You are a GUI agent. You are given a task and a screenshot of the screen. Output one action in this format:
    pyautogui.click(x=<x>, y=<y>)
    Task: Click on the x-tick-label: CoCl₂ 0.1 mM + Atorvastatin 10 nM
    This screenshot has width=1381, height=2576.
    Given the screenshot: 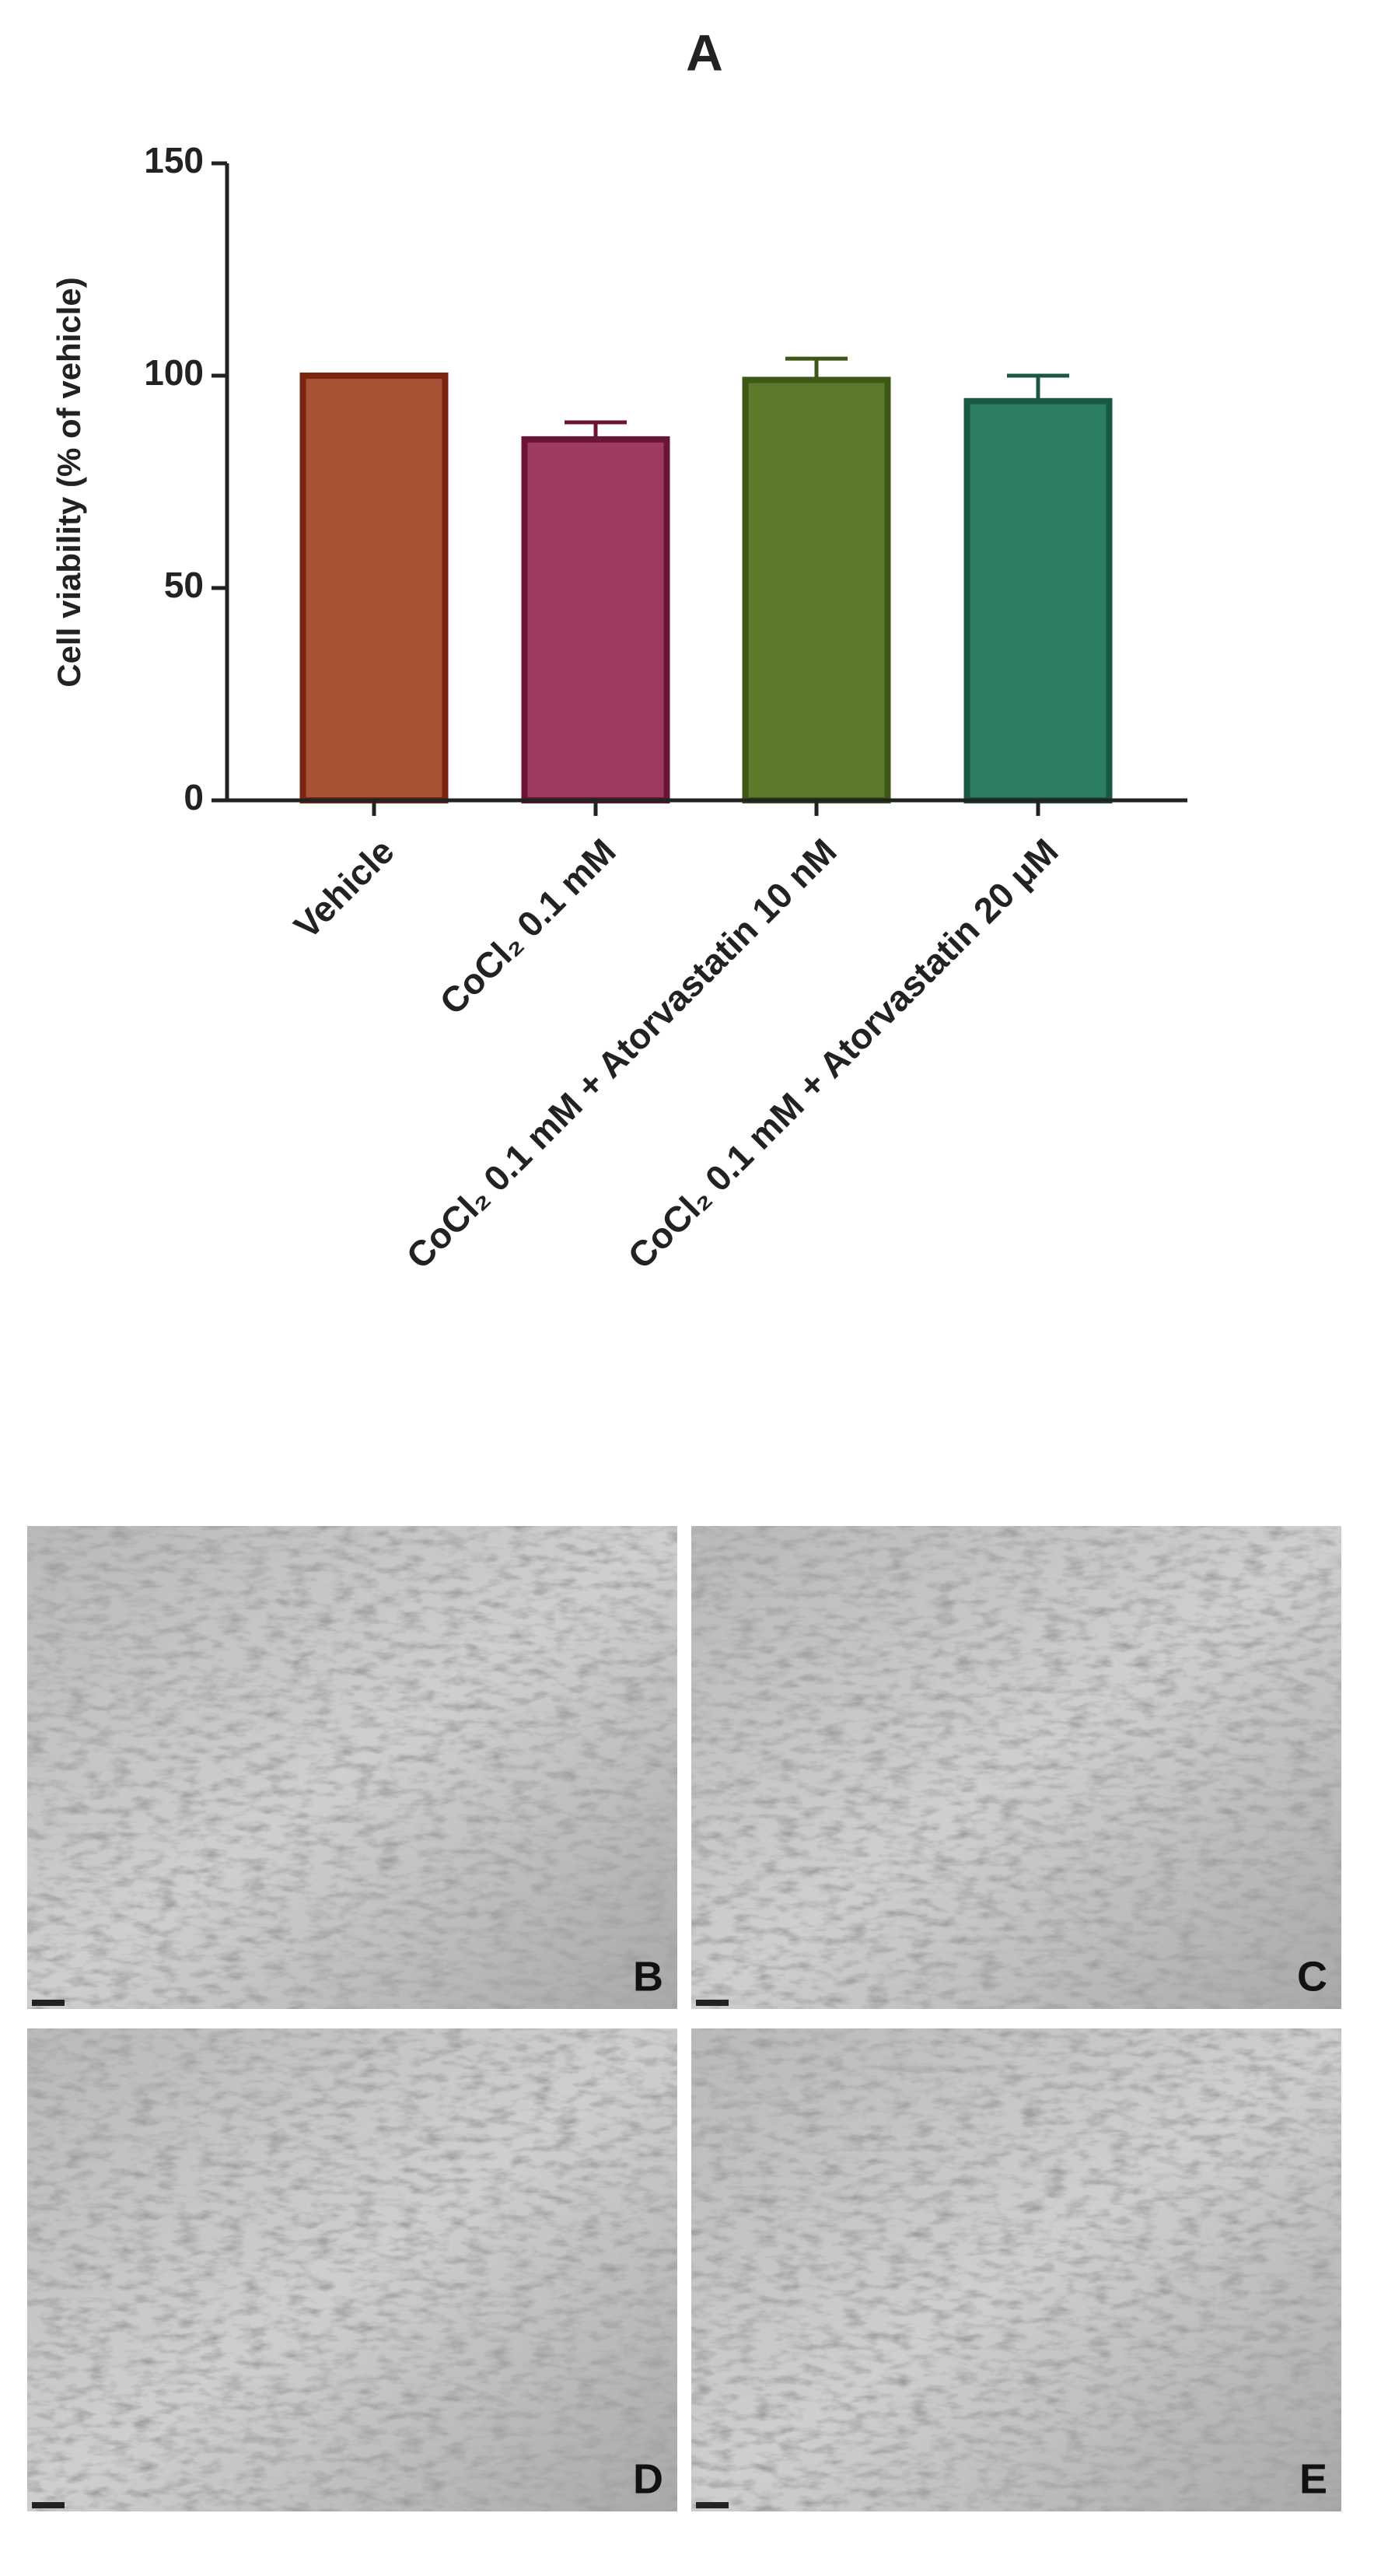 What is the action you would take?
    pyautogui.click(x=621, y=1053)
    